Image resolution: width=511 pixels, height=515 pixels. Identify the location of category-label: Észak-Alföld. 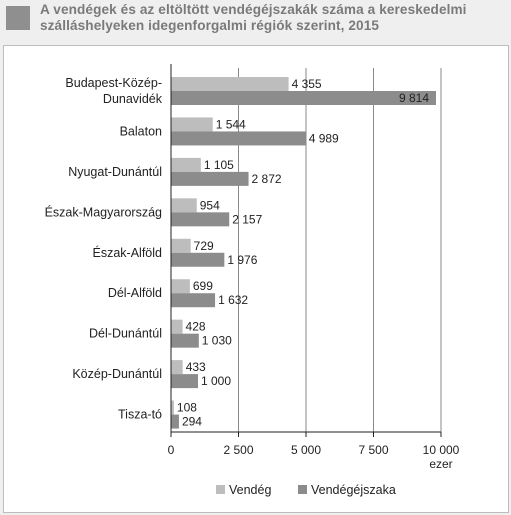
(128, 252).